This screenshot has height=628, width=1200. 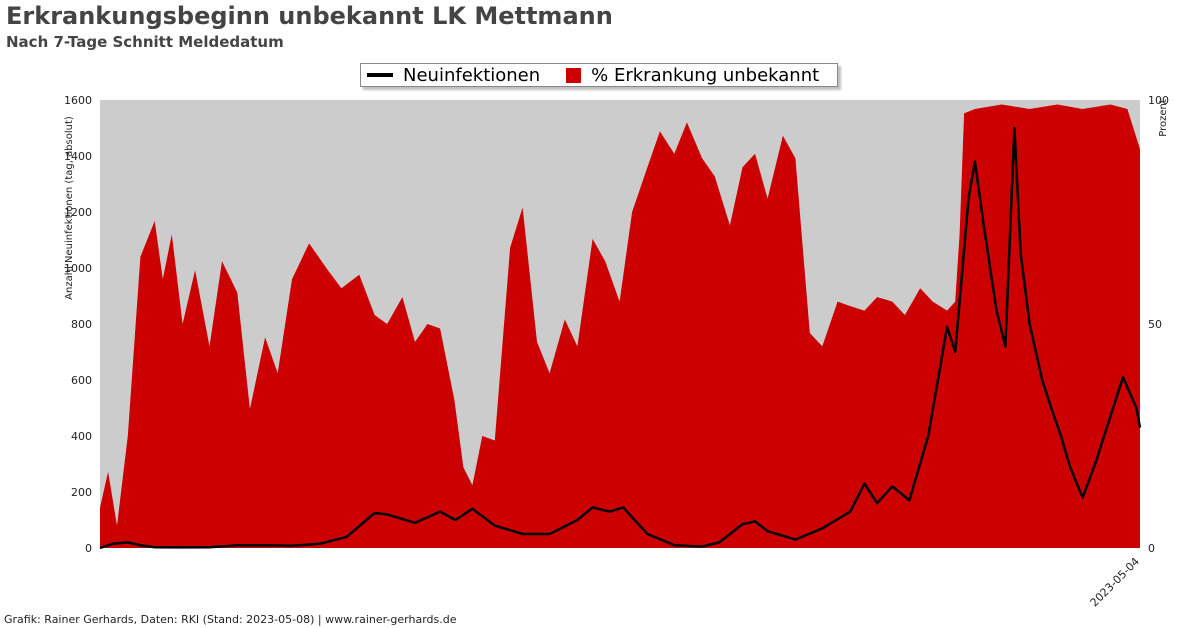 I want to click on chart-legend: Neuinfektionen % Erkrankung unbekannt, so click(x=599, y=75).